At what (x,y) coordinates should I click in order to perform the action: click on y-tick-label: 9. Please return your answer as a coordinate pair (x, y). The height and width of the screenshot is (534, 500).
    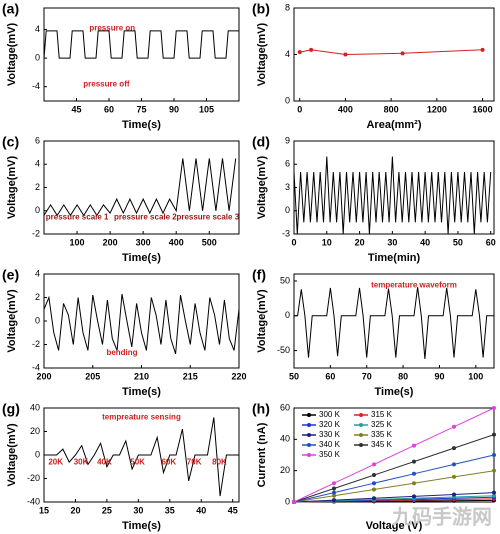
    Looking at the image, I should click on (287, 140).